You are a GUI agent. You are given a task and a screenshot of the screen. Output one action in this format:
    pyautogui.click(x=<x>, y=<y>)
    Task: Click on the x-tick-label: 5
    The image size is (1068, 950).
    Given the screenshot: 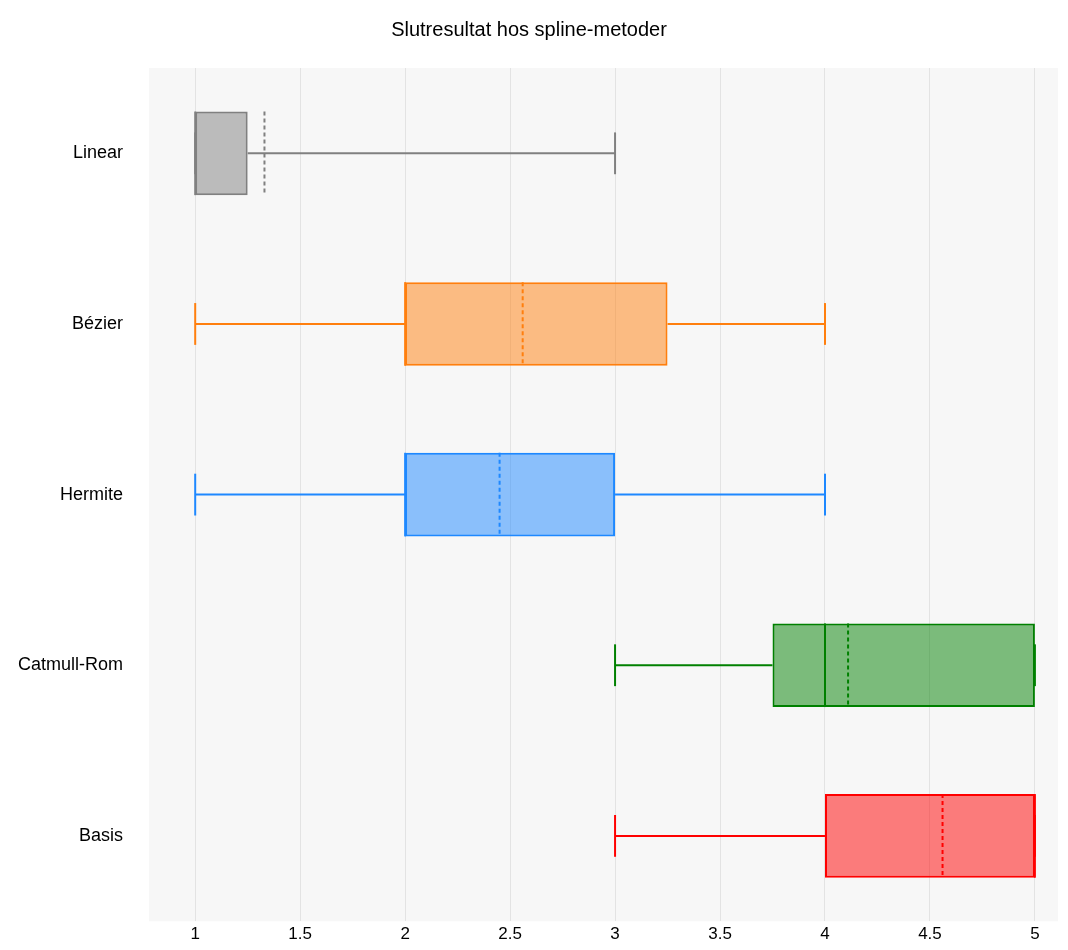 What is the action you would take?
    pyautogui.click(x=1035, y=934)
    